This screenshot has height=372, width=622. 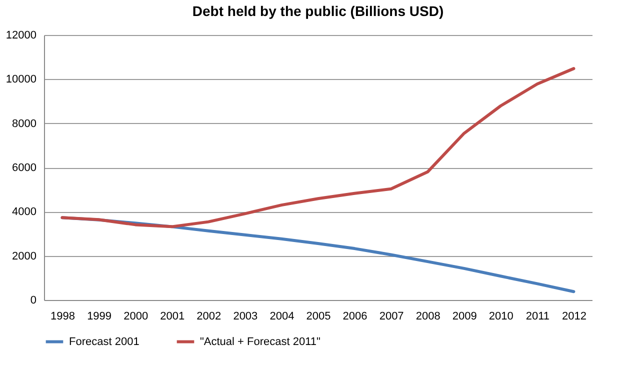 What do you see at coordinates (24, 124) in the screenshot?
I see `y-tick-label: 8000` at bounding box center [24, 124].